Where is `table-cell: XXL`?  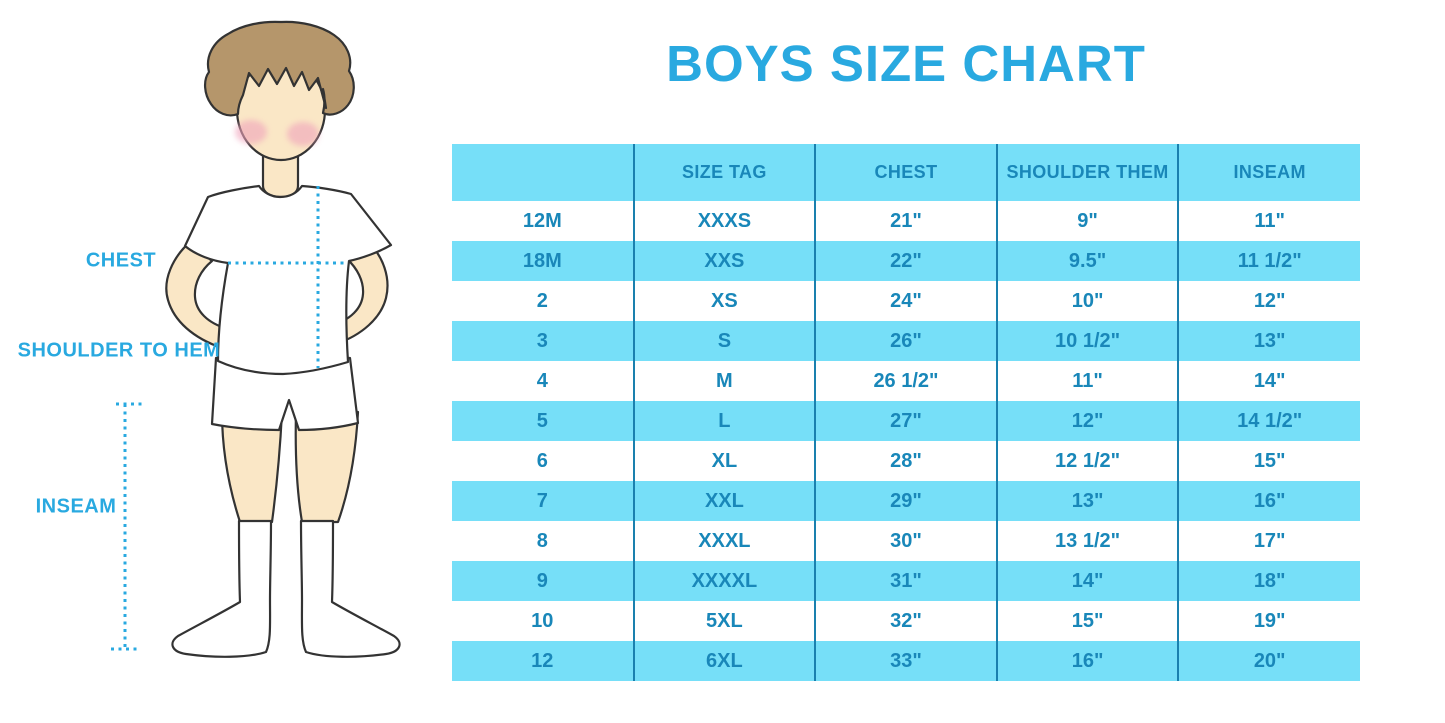 table-cell: XXL is located at coordinates (725, 501).